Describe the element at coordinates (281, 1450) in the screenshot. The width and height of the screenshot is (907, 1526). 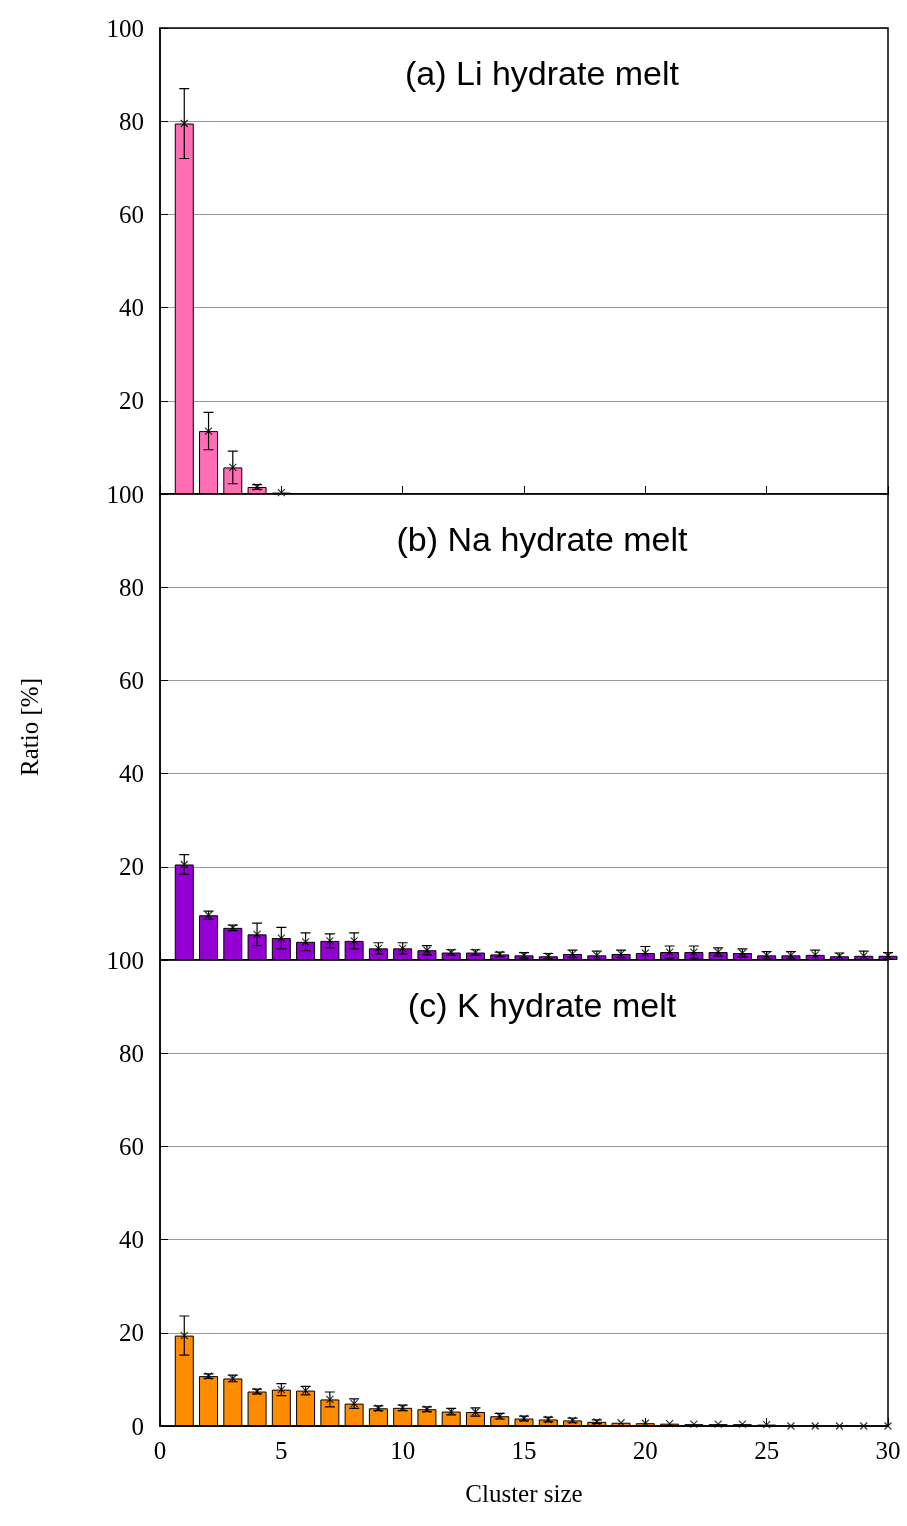
I see `x-tick-label: 5` at that location.